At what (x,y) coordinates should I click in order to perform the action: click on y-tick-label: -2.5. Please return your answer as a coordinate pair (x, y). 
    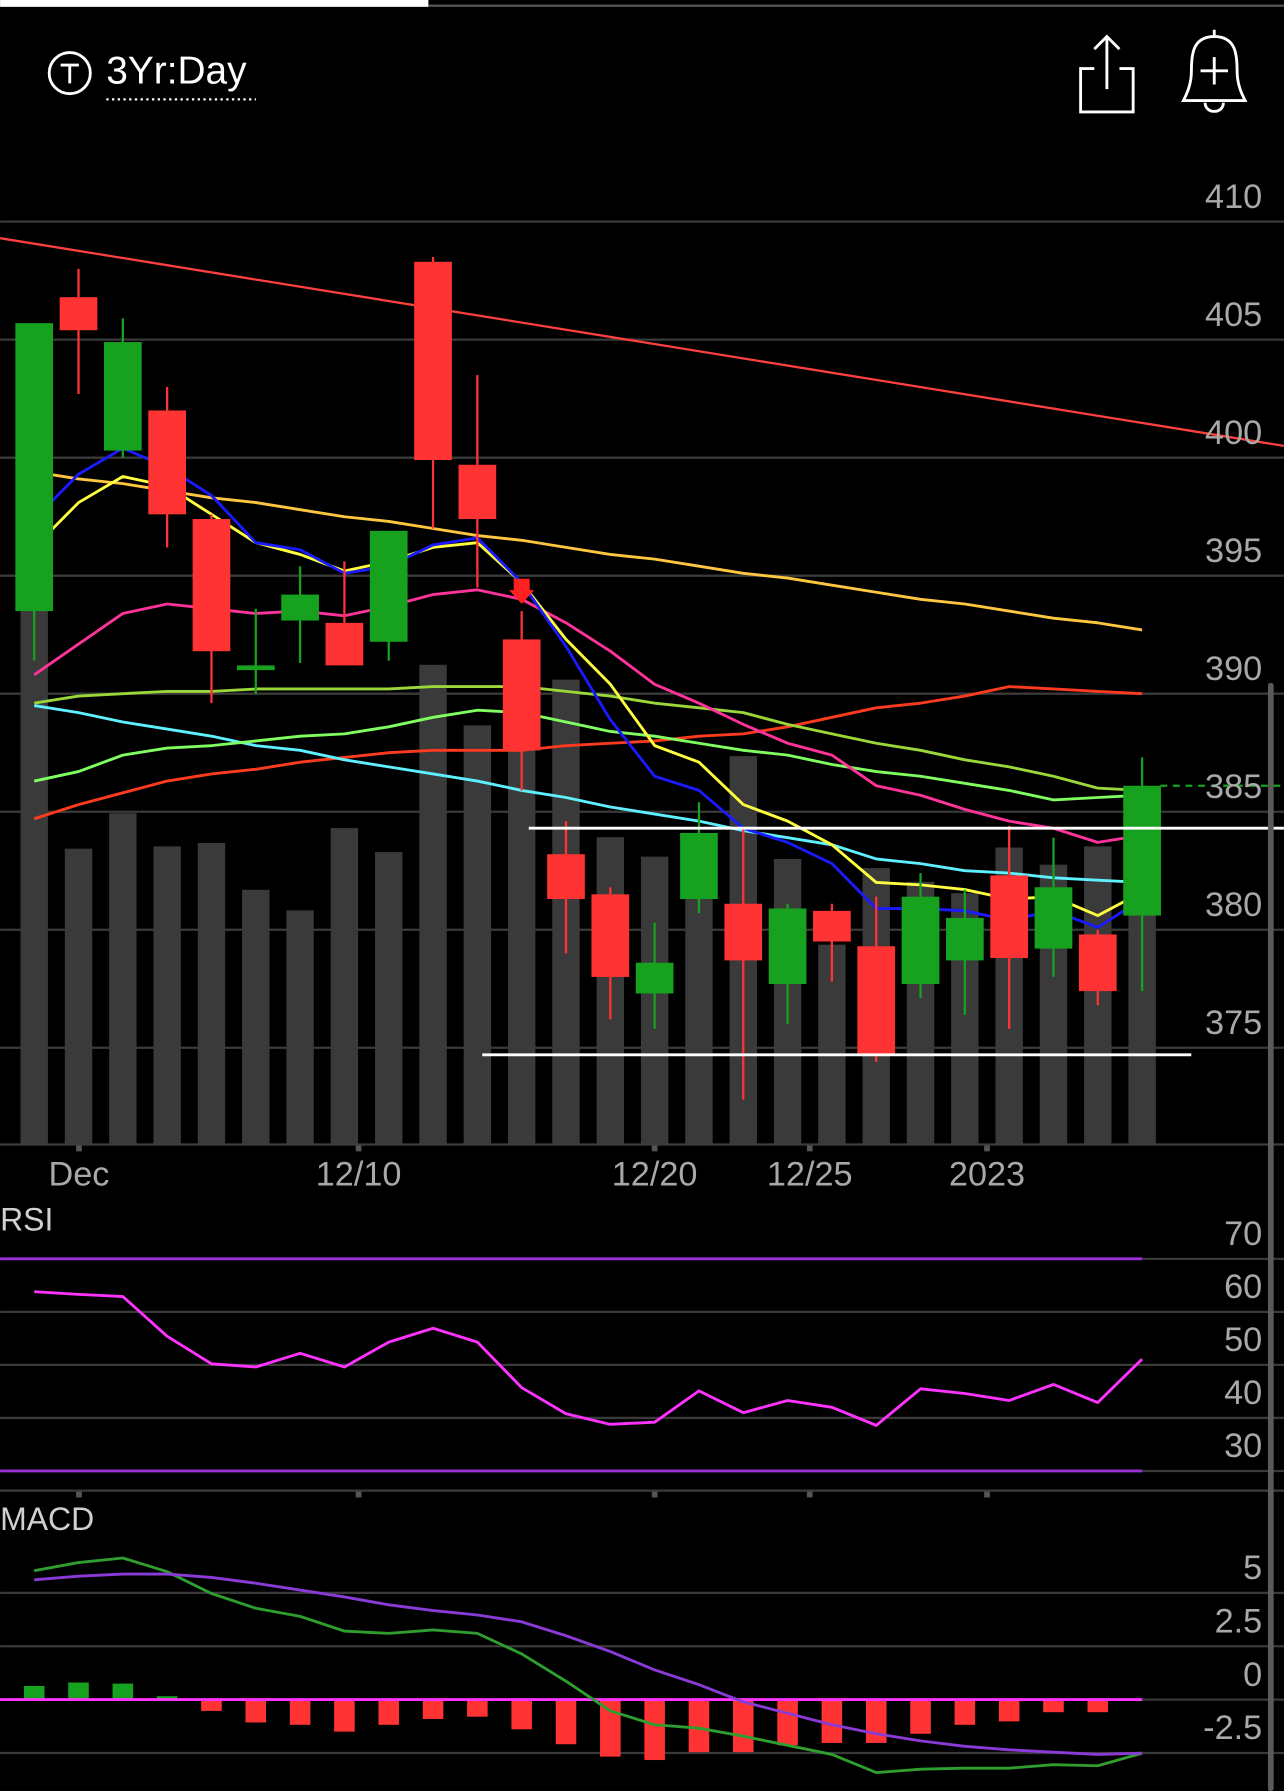
    Looking at the image, I should click on (1232, 1728).